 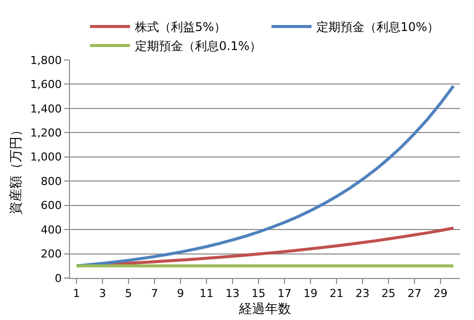 What do you see at coordinates (285, 293) in the screenshot?
I see `x-tick-label: 17` at bounding box center [285, 293].